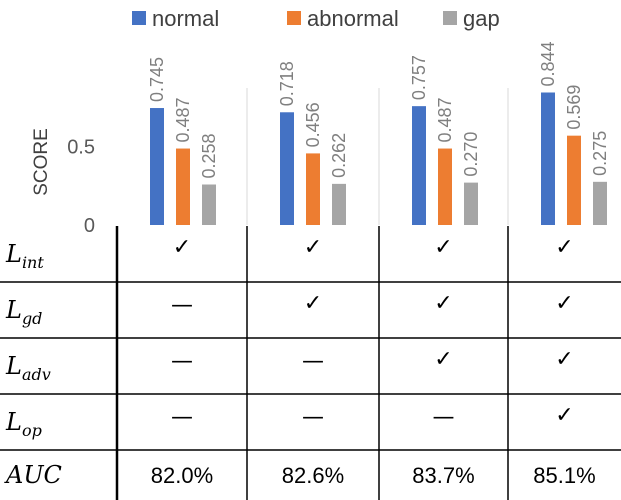 The width and height of the screenshot is (621, 500). What do you see at coordinates (419, 77) in the screenshot?
I see `data-label-normal-3: 0.757` at bounding box center [419, 77].